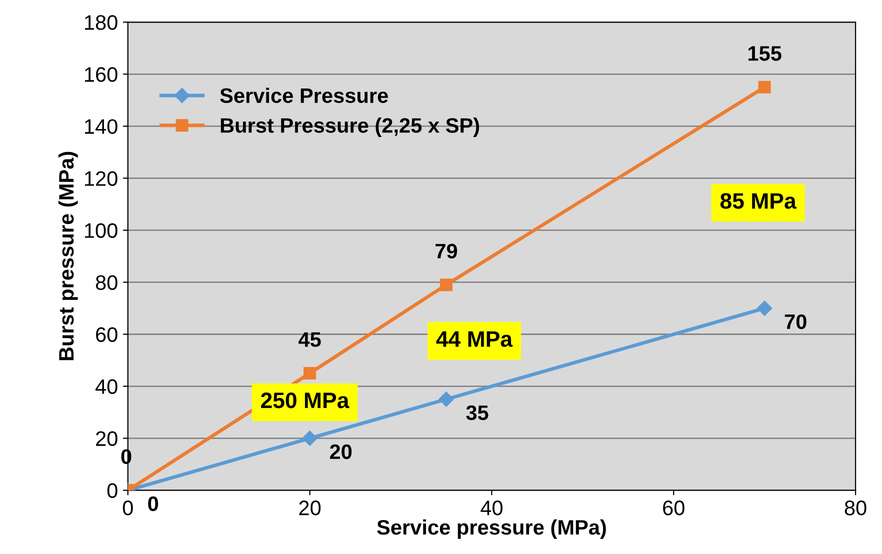 This screenshot has height=554, width=882. What do you see at coordinates (101, 22) in the screenshot?
I see `y-tick-label: 180` at bounding box center [101, 22].